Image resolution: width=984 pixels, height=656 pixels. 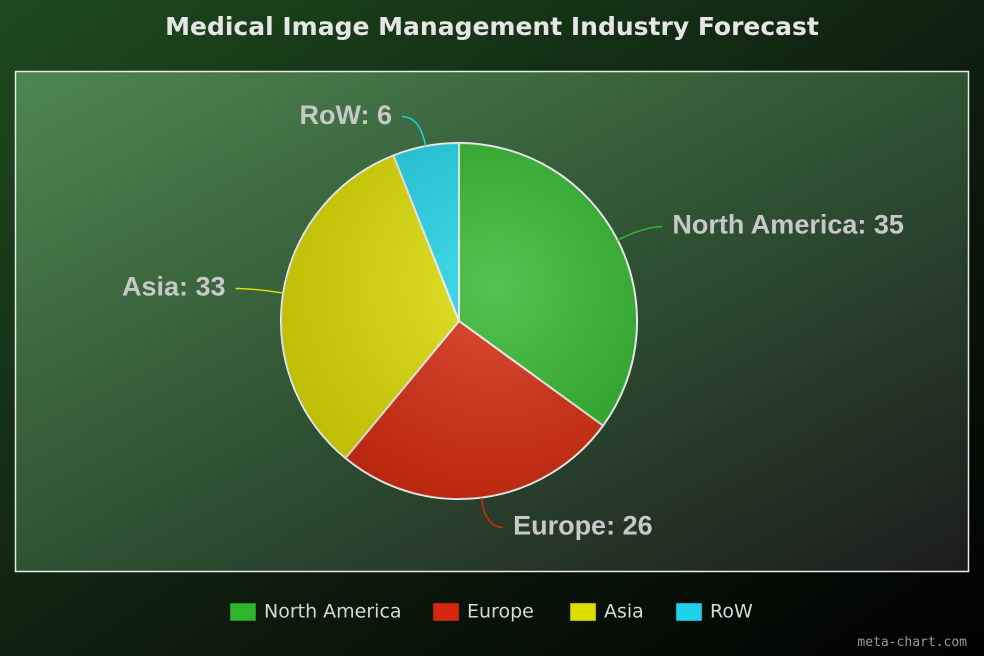 I want to click on legend-label: North America, so click(x=333, y=612).